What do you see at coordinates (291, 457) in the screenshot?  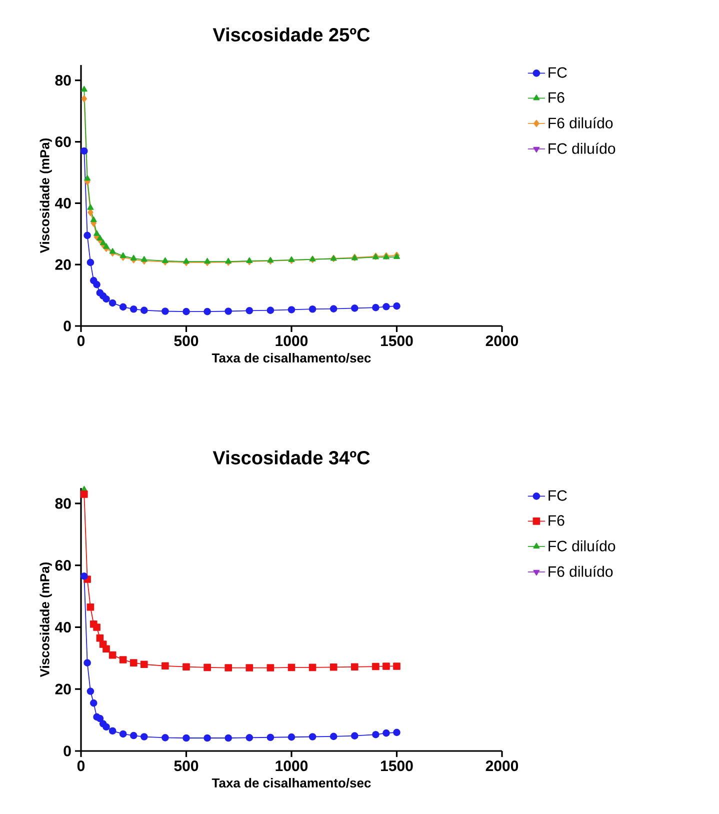 I see `chart-title: Viscosidade 34ºC` at bounding box center [291, 457].